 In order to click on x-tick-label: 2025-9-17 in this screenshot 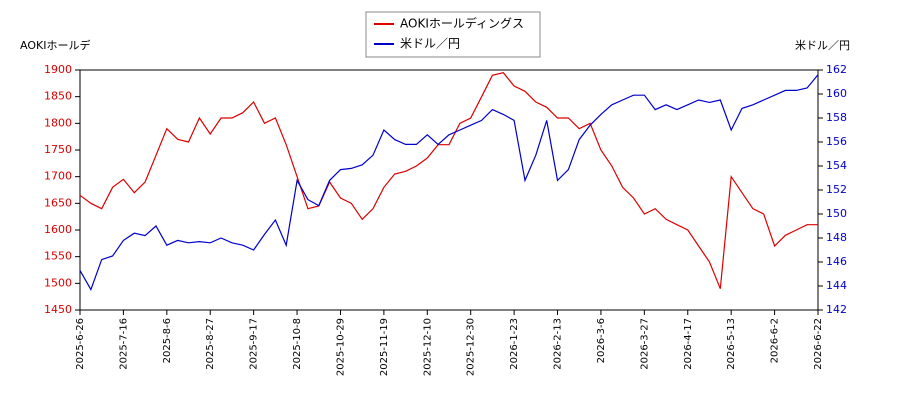, I will do `click(254, 344)`.